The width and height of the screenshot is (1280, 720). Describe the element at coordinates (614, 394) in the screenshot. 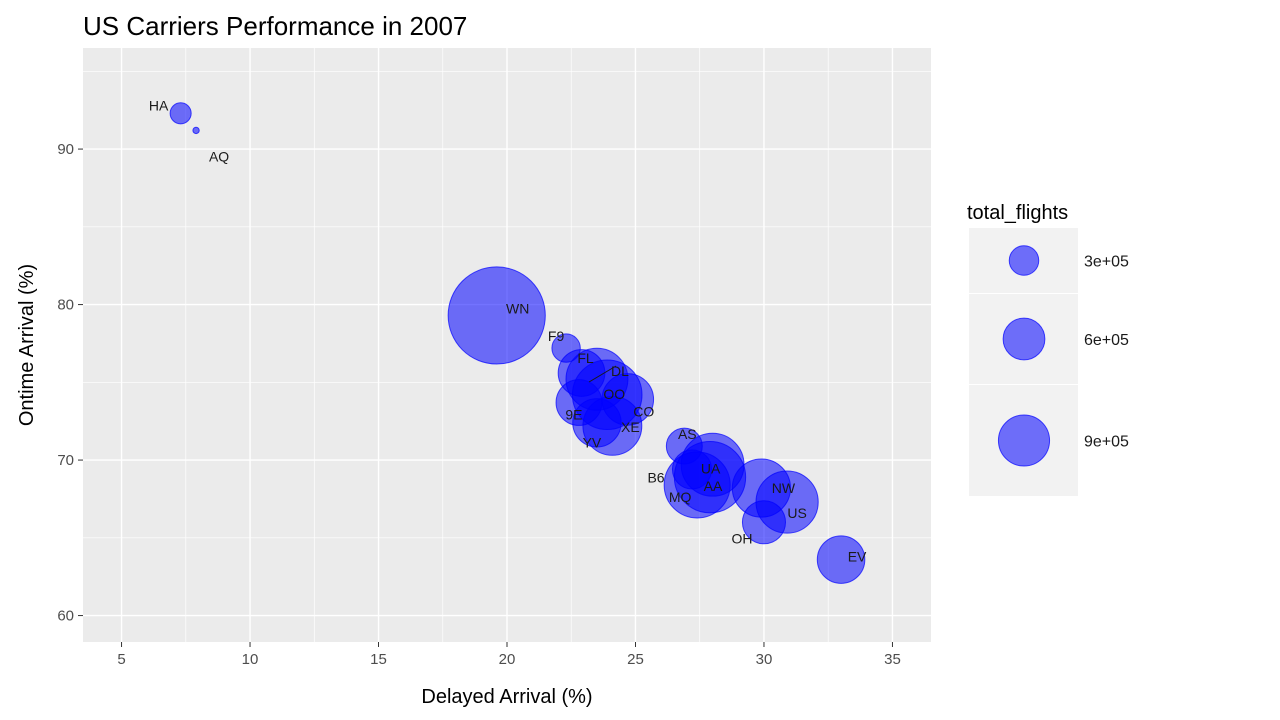

I see `label-oo: OO` at that location.